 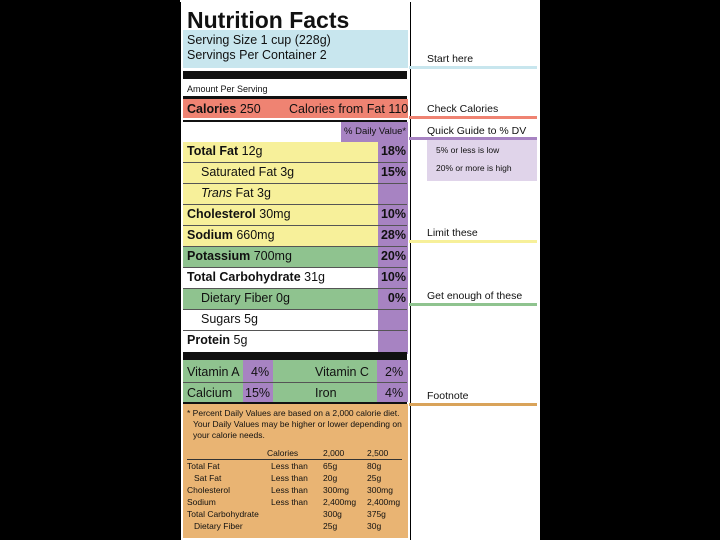 What do you see at coordinates (393, 172) in the screenshot?
I see `dv-saturated-fat: 15%` at bounding box center [393, 172].